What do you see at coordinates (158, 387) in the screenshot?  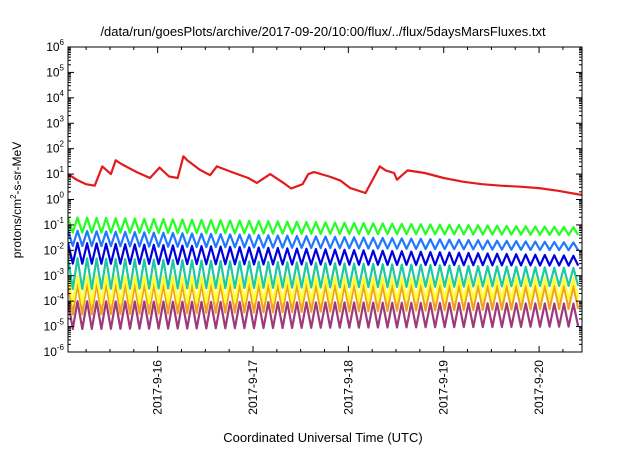 I see `x-tick-label: 2017-9-16` at bounding box center [158, 387].